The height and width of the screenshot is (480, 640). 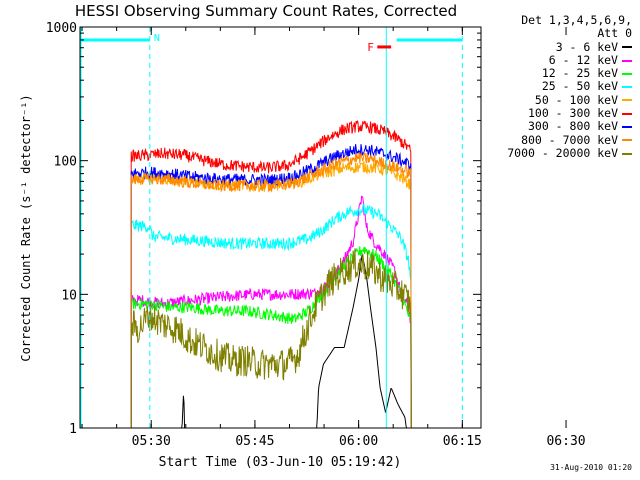 What do you see at coordinates (462, 441) in the screenshot?
I see `x-tick-label: 06:15` at bounding box center [462, 441].